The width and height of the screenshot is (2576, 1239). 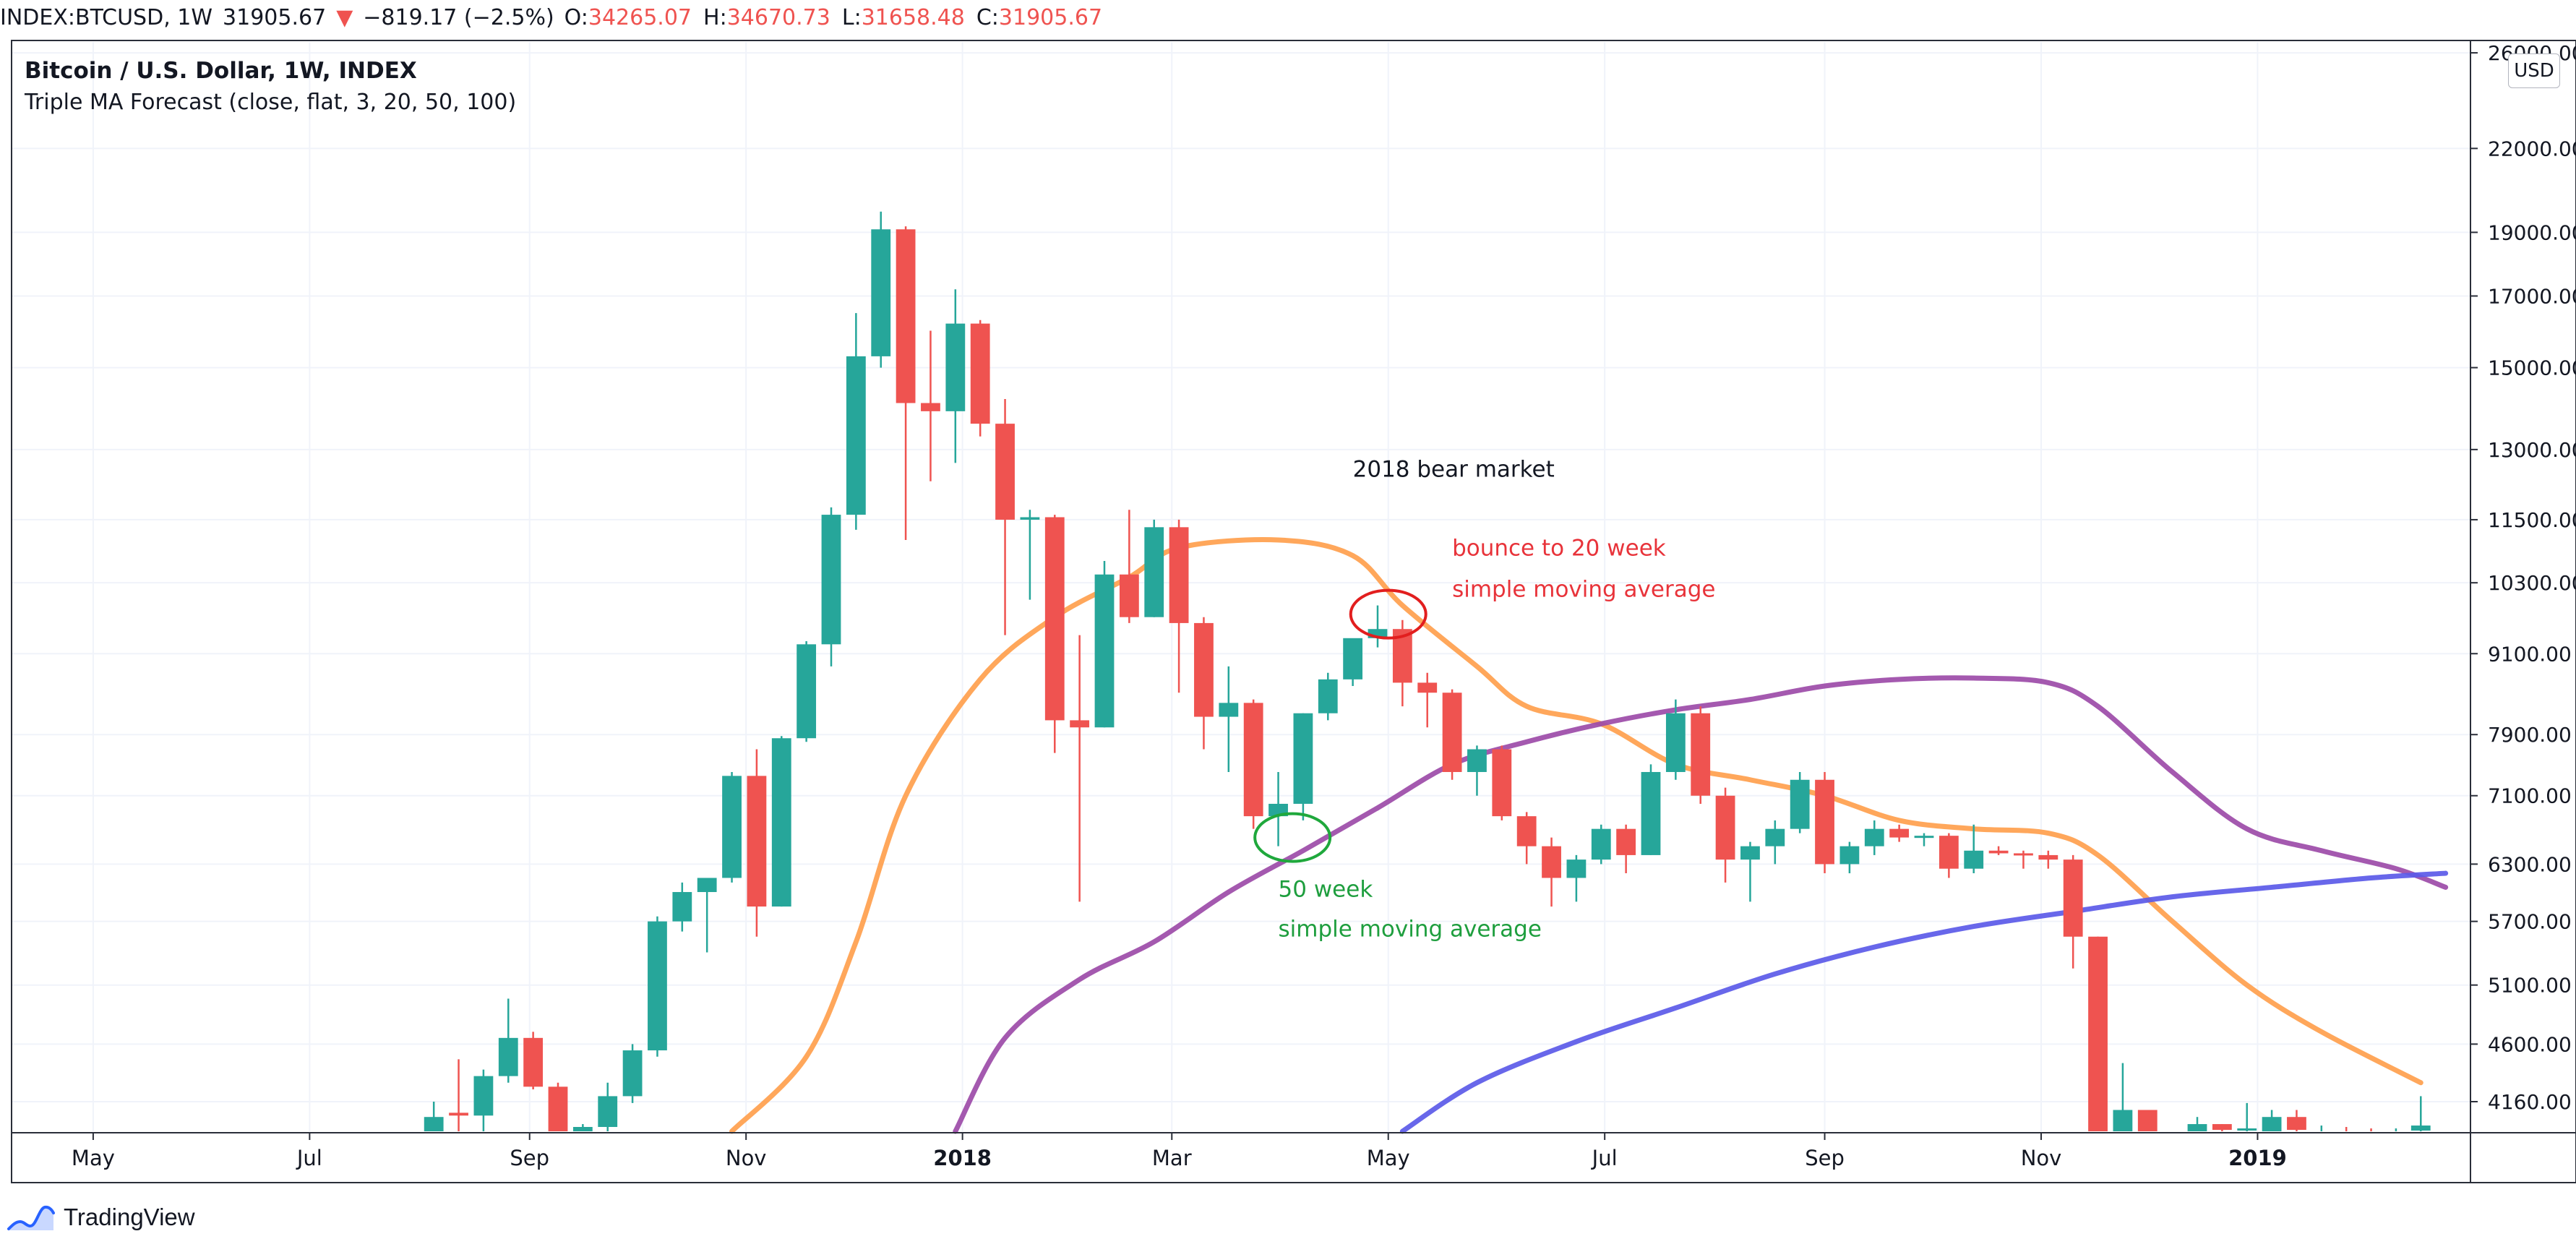 I want to click on price-tick-label: 5100.00, so click(x=2530, y=986).